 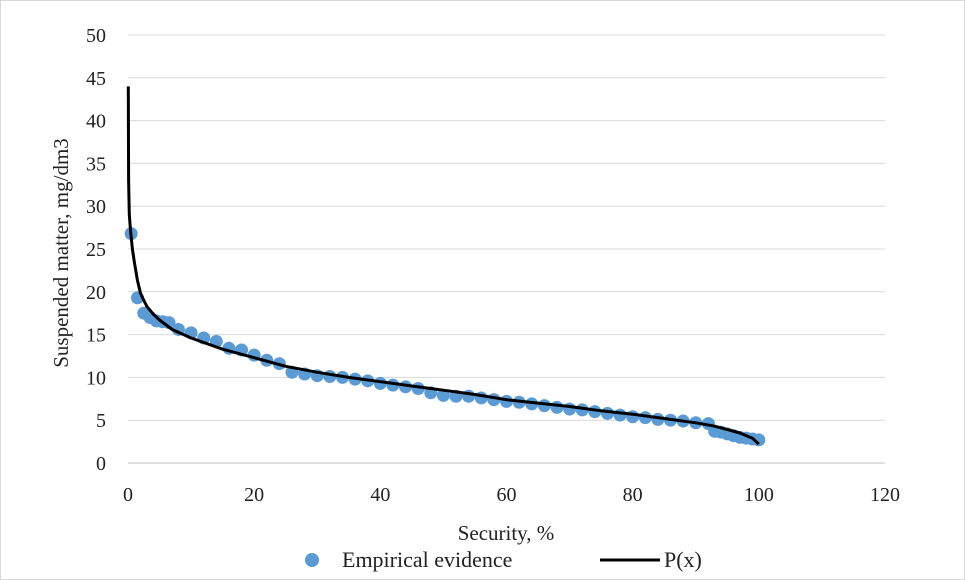 What do you see at coordinates (427, 559) in the screenshot?
I see `legend-label-empirical: Empirical evidence` at bounding box center [427, 559].